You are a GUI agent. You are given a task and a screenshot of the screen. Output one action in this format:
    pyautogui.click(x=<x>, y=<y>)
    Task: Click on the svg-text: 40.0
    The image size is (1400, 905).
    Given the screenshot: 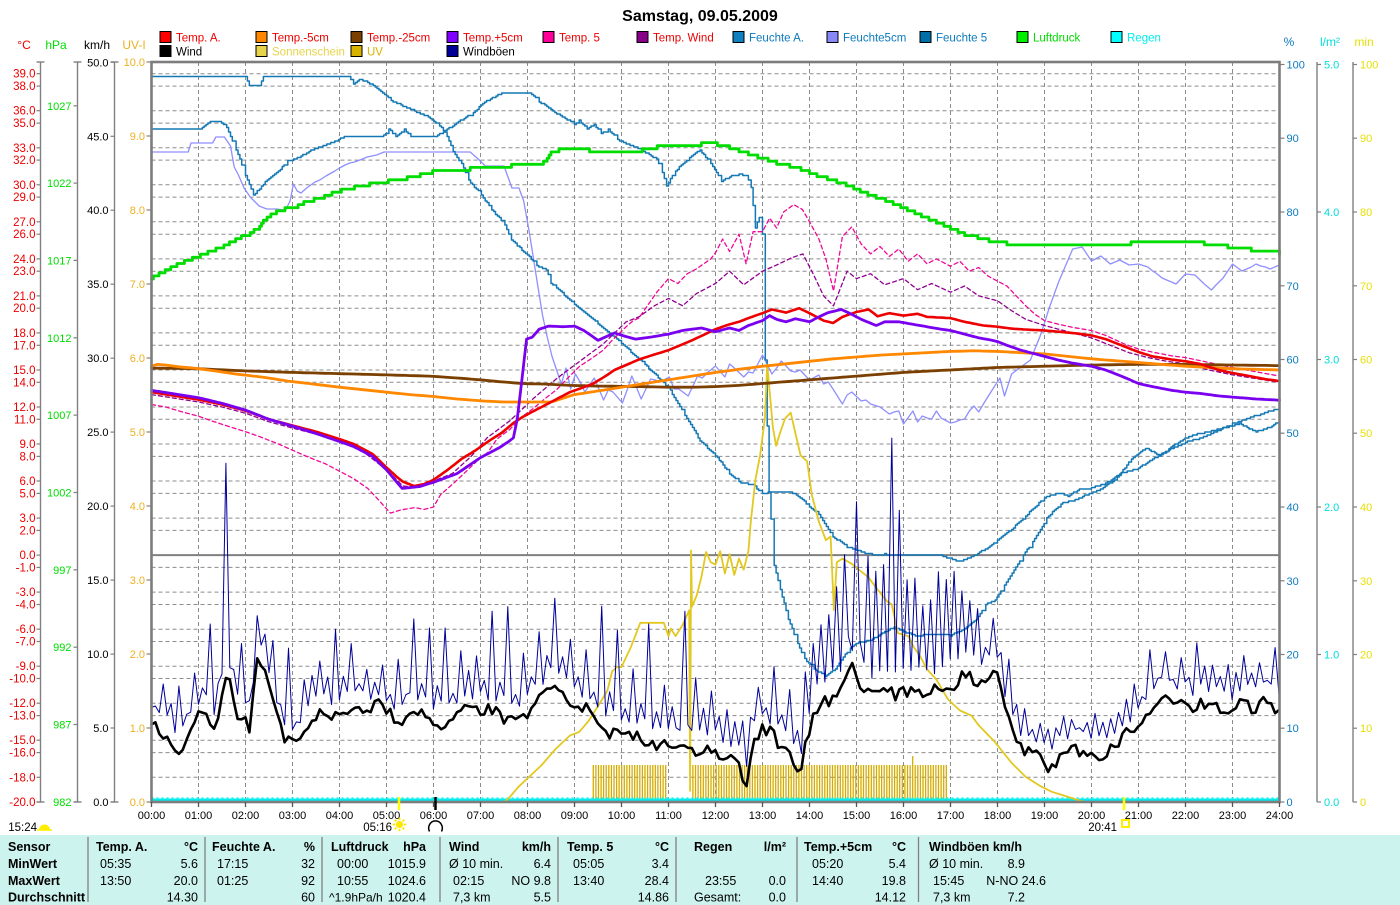 What is the action you would take?
    pyautogui.click(x=97, y=211)
    